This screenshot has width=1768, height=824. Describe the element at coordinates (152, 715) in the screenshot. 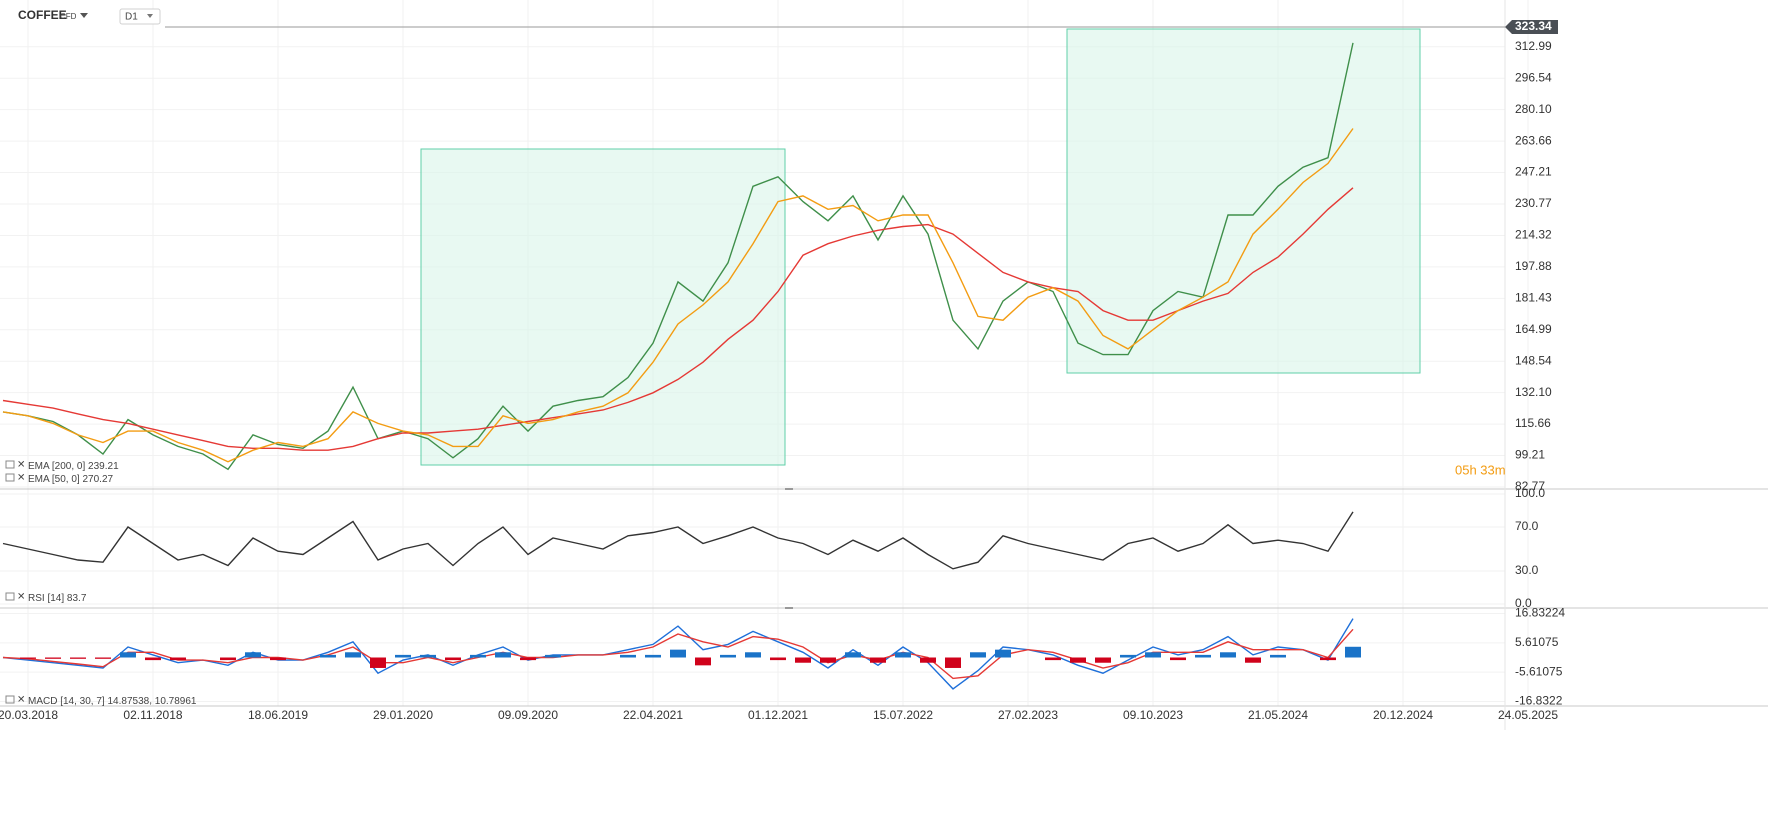

I see `x-tick-label: 02.11.2018` at that location.